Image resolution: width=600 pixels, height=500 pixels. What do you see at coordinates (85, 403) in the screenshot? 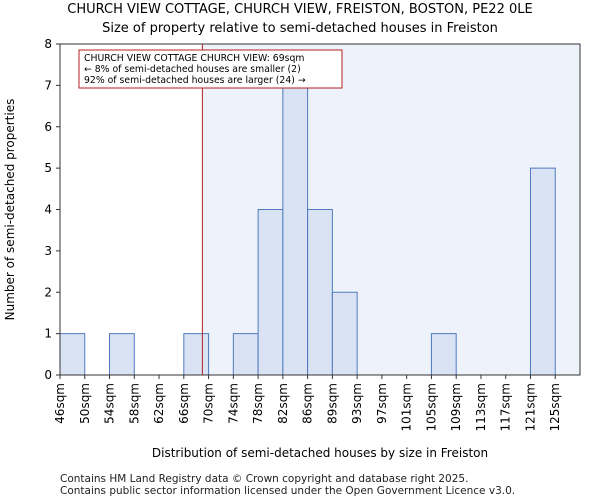
I see `x-tick-label: 50sqm` at bounding box center [85, 403].